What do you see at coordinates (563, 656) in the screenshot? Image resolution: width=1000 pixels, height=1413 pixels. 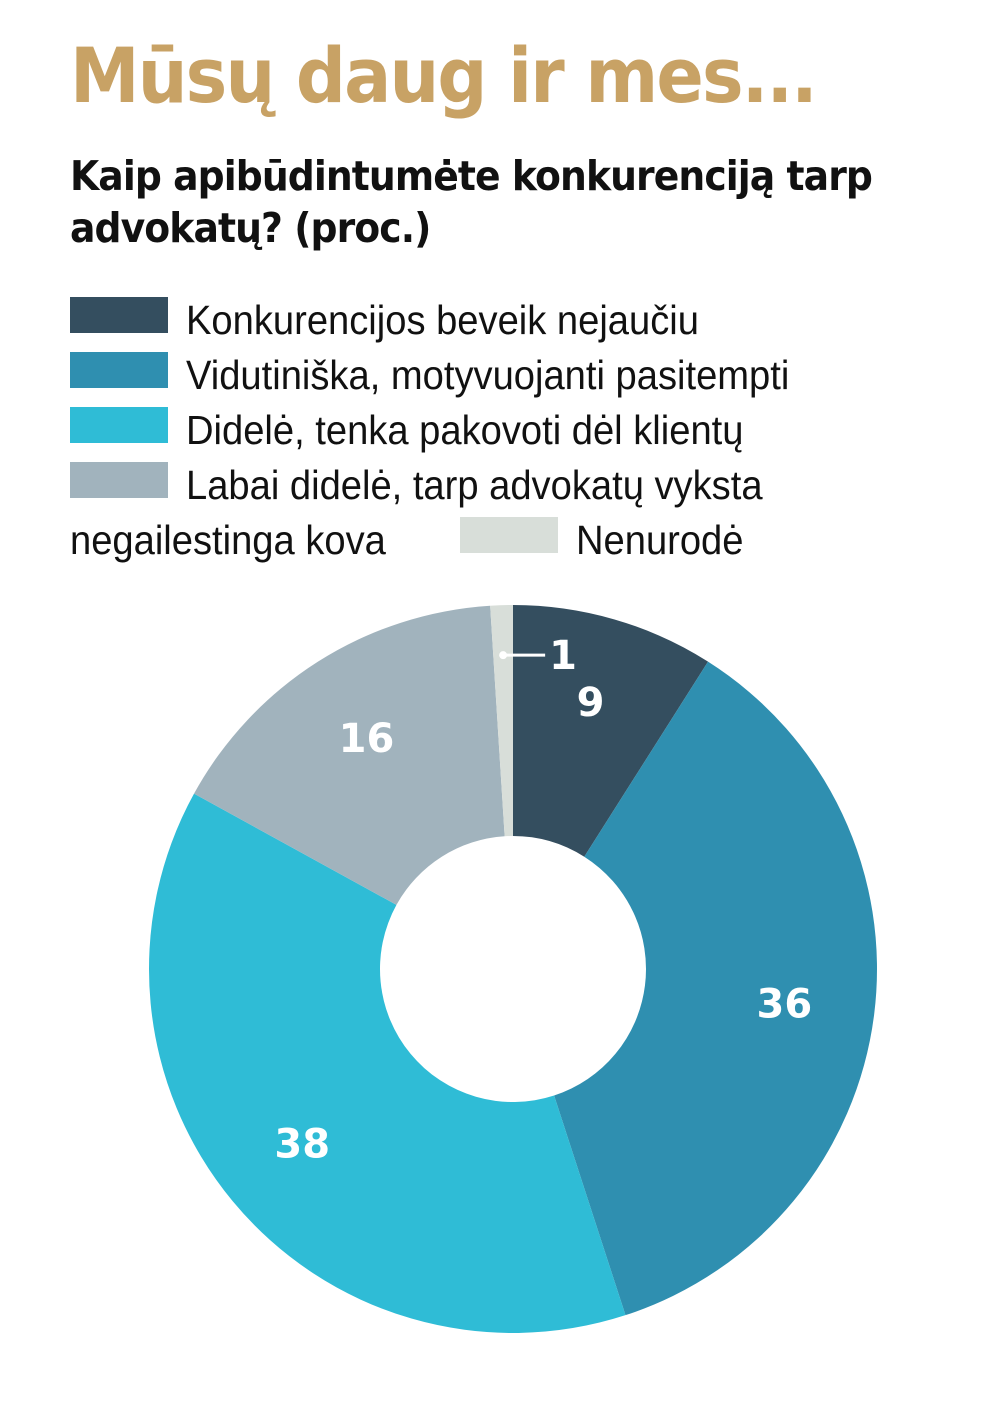 I see `data-label-nenurode: 1` at bounding box center [563, 656].